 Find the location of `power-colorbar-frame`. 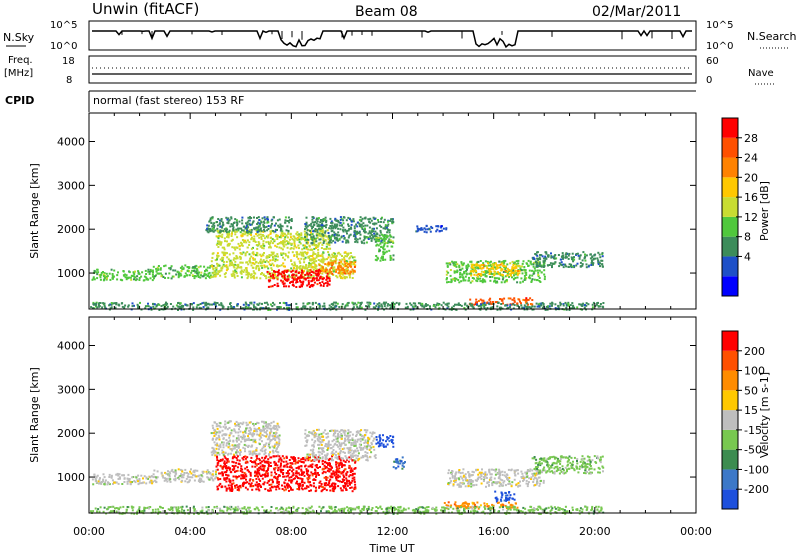

power-colorbar-frame is located at coordinates (730, 207).